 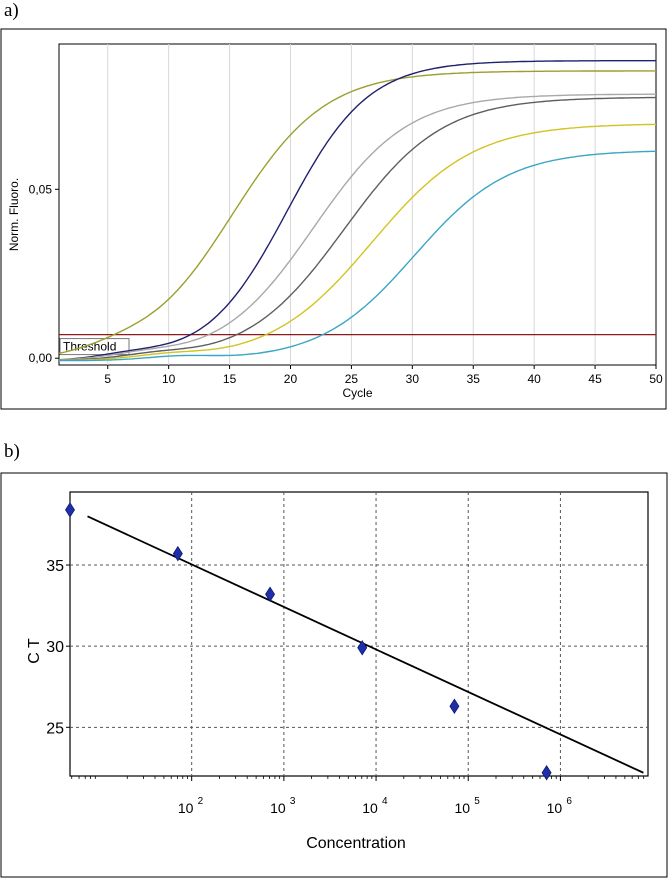 I want to click on x-tick-exponent-b: 5, so click(x=477, y=801).